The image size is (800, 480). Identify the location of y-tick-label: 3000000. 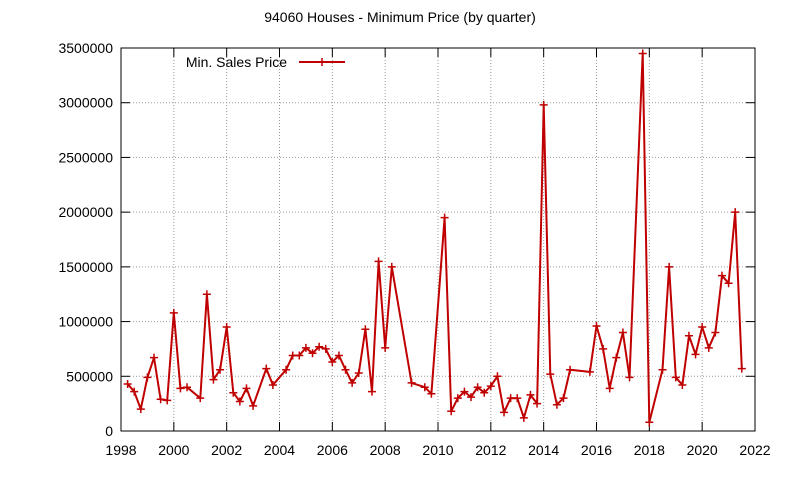
(85, 103).